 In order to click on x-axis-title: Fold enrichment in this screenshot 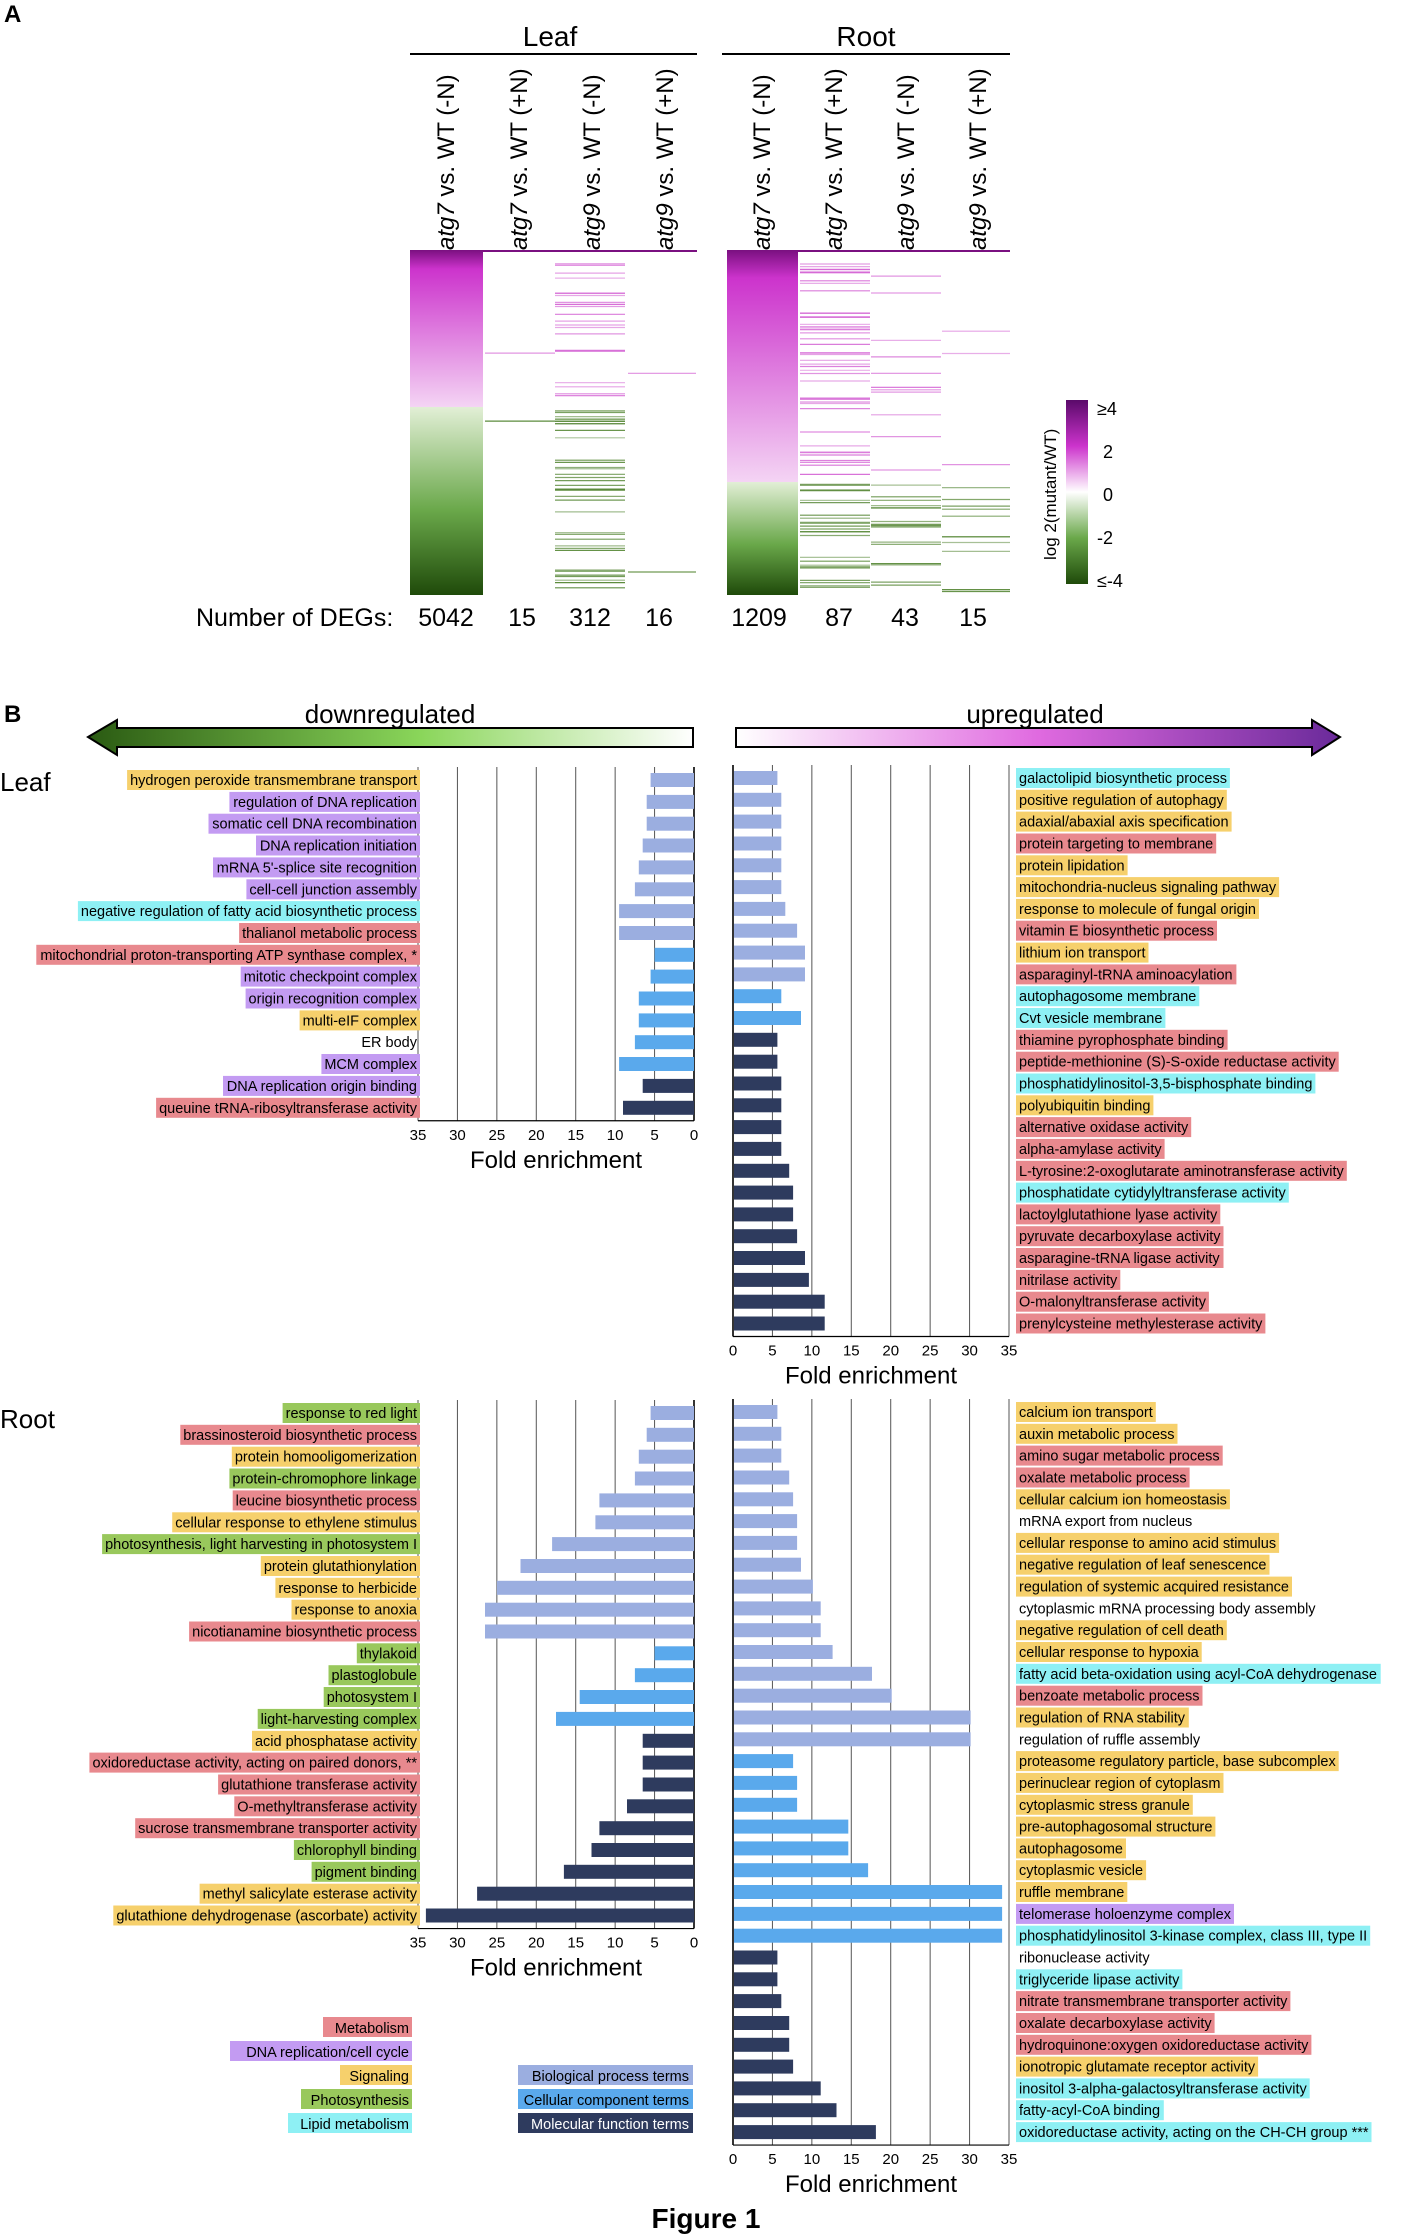, I will do `click(556, 1160)`.